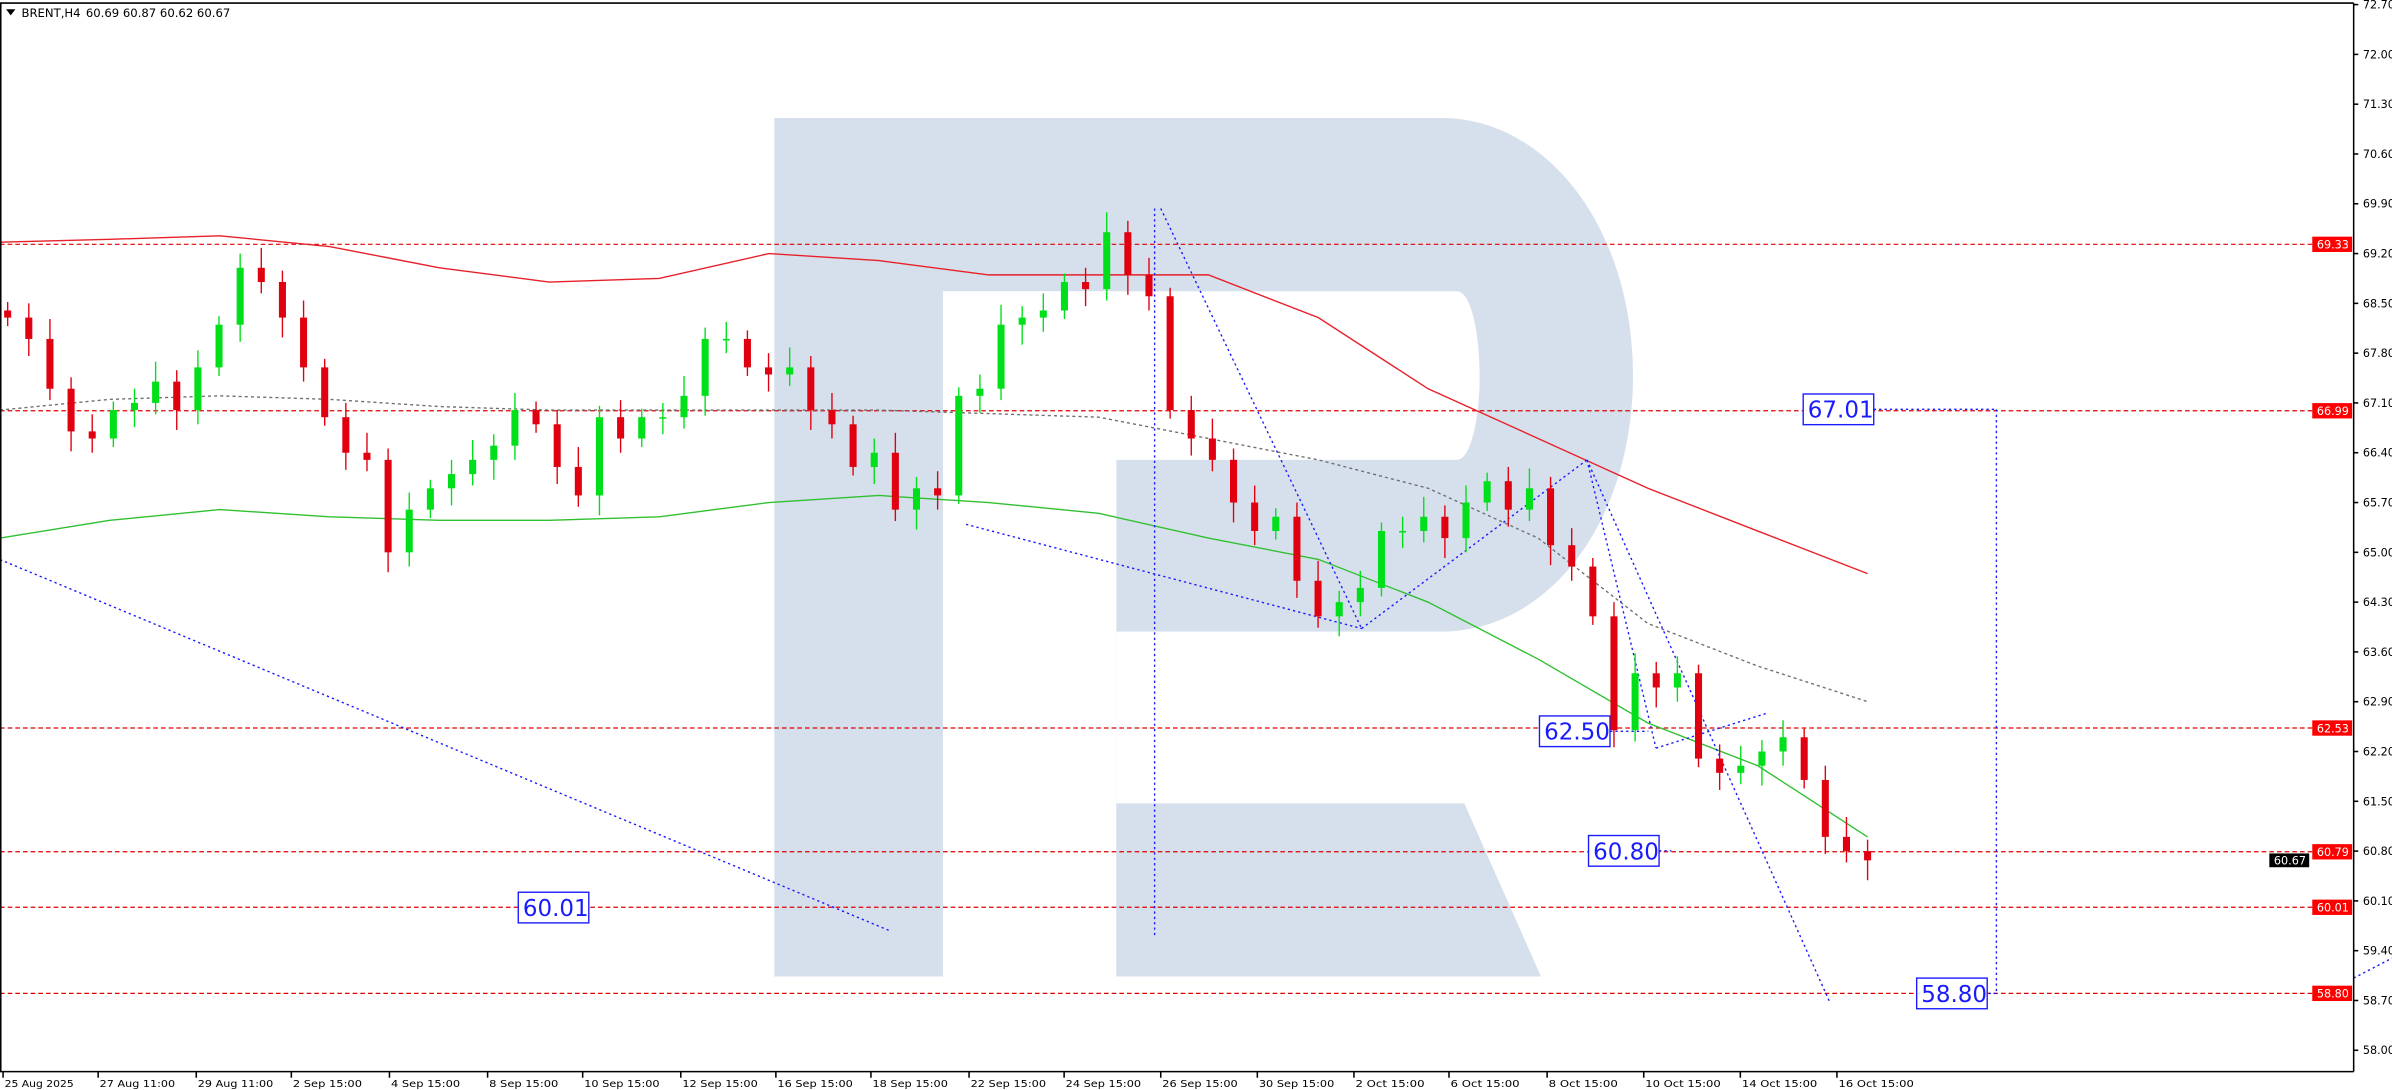 This screenshot has width=2392, height=1090. What do you see at coordinates (2333, 852) in the screenshot?
I see `level-price-tag-label: 60.79` at bounding box center [2333, 852].